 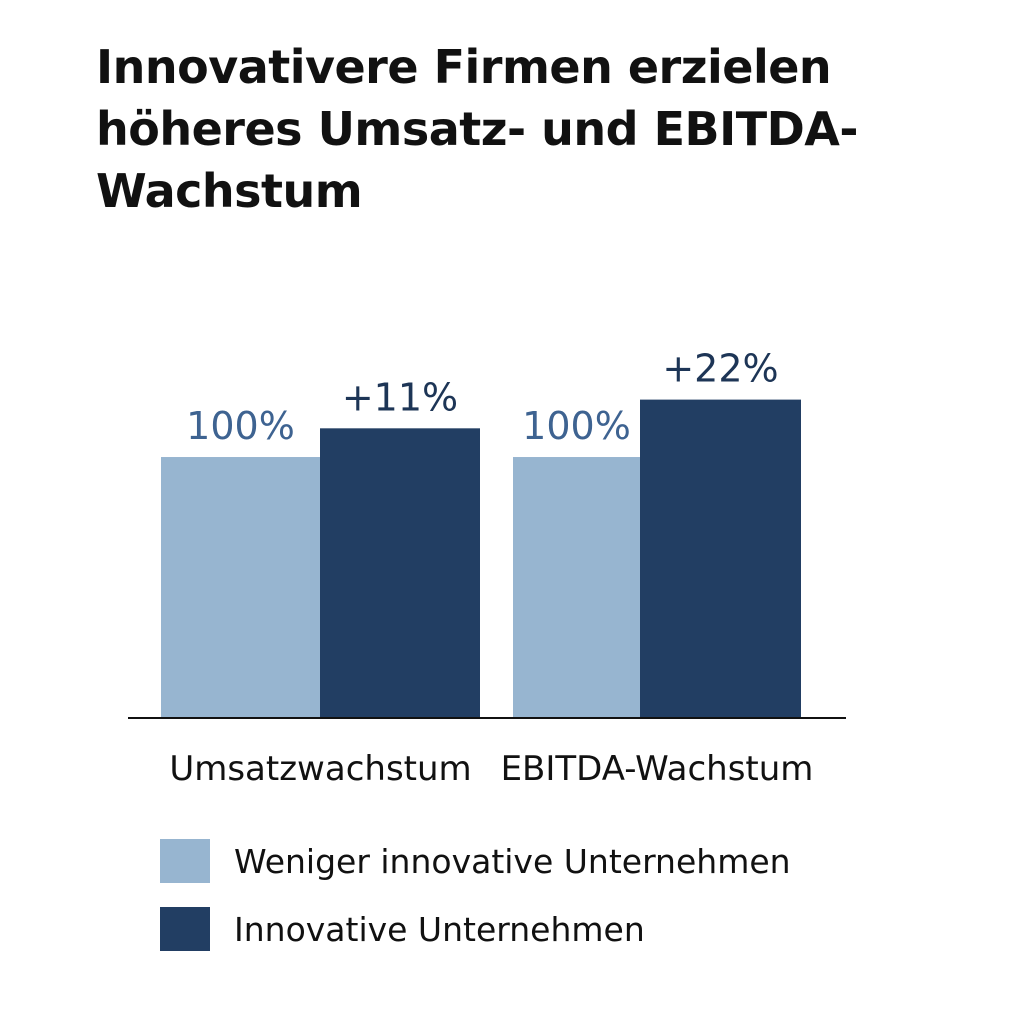 What do you see at coordinates (576, 426) in the screenshot?
I see `data-label-less-innovative-ebitda: 100%` at bounding box center [576, 426].